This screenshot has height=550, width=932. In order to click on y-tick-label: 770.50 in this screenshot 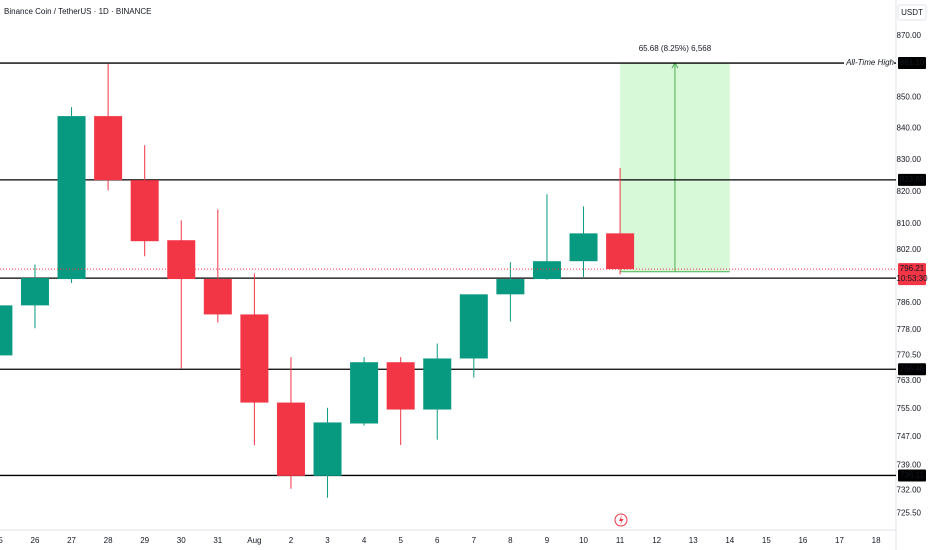, I will do `click(909, 355)`.